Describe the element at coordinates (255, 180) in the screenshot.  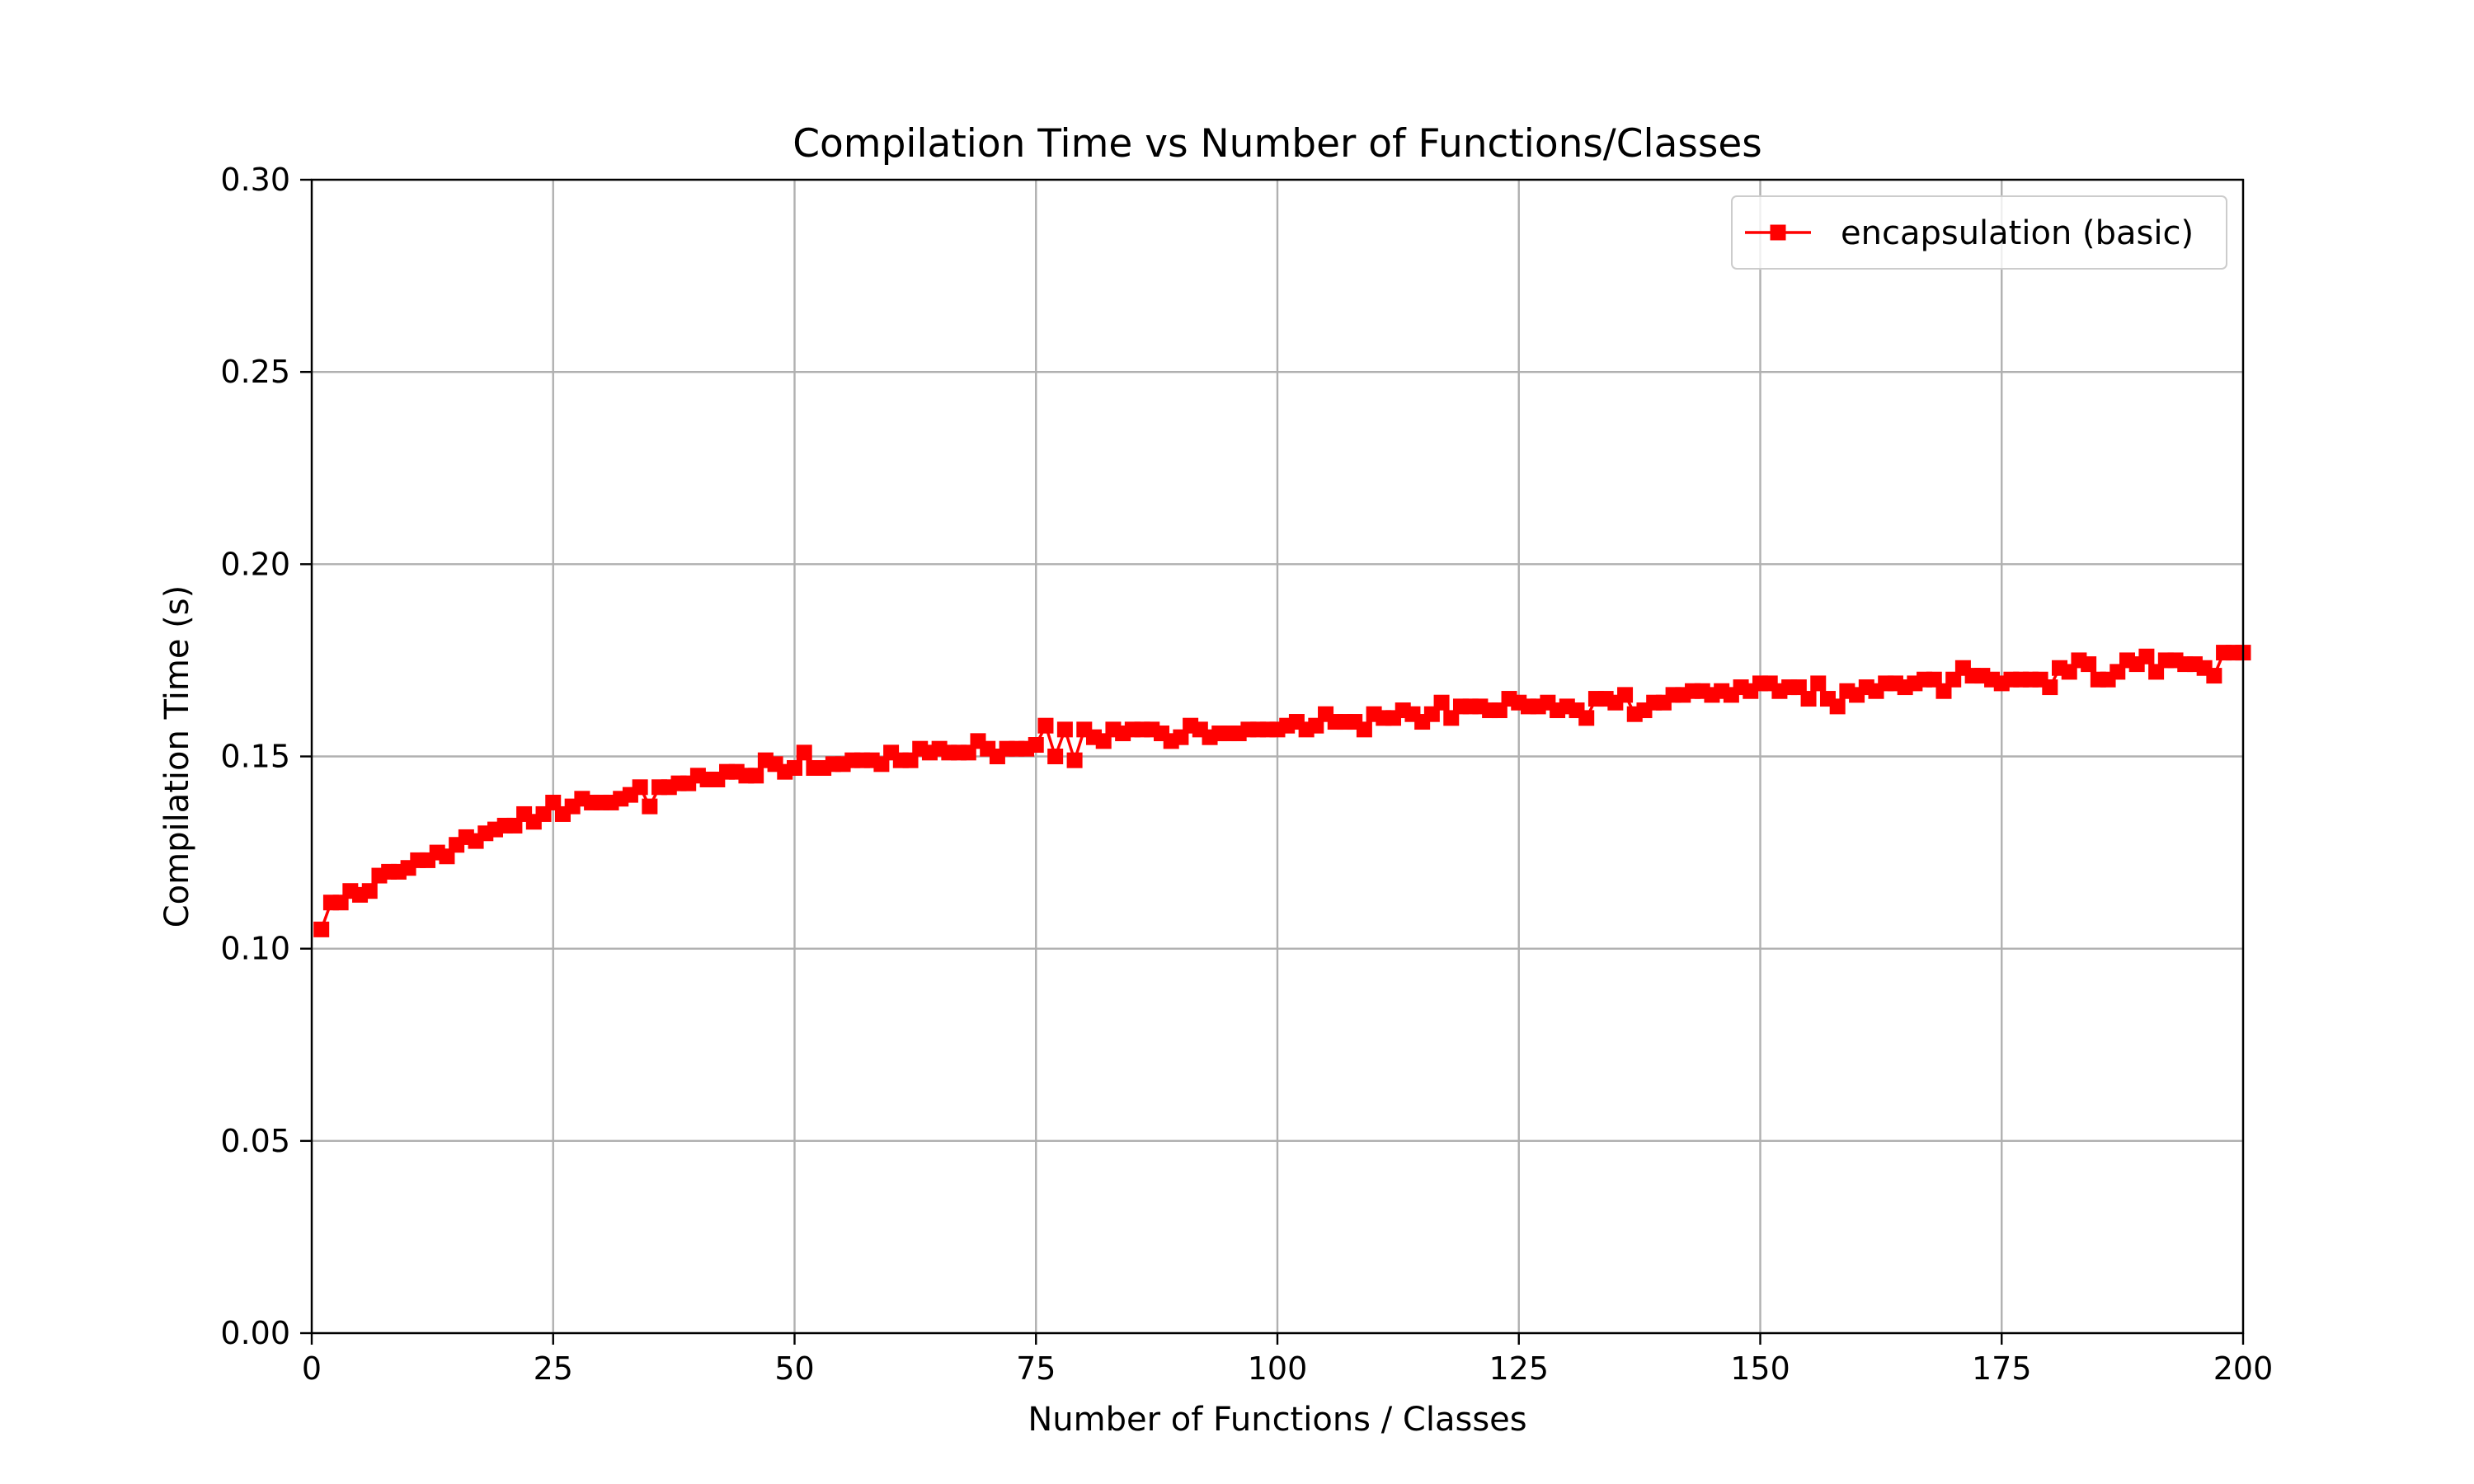
I see `y-tick-label: 0.30` at that location.